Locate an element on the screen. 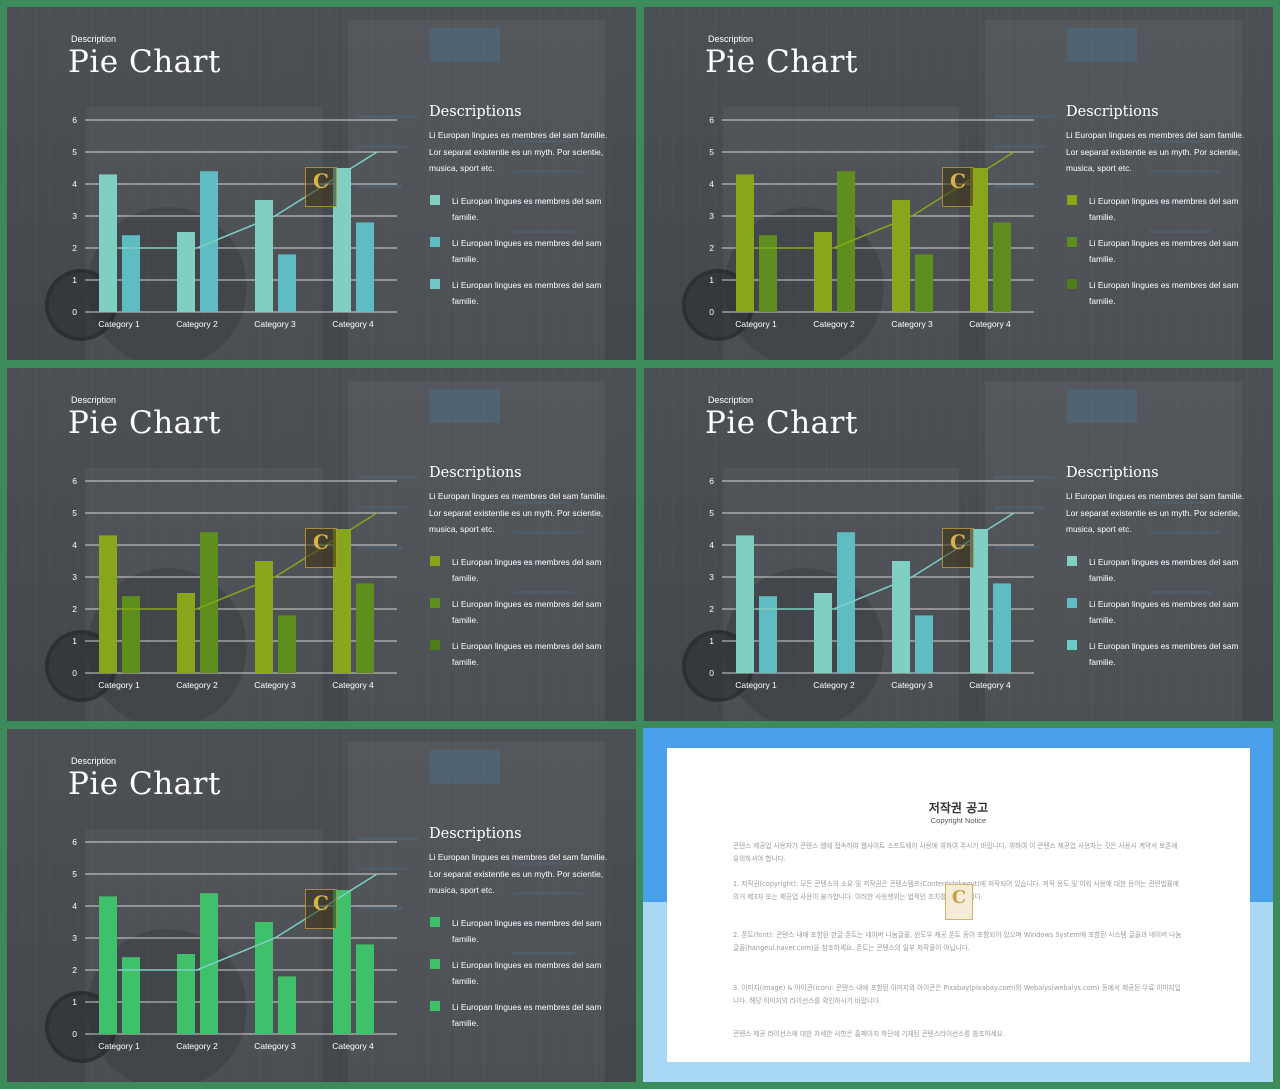 This screenshot has height=1089, width=1280. y-tick-label: 4 is located at coordinates (74, 545).